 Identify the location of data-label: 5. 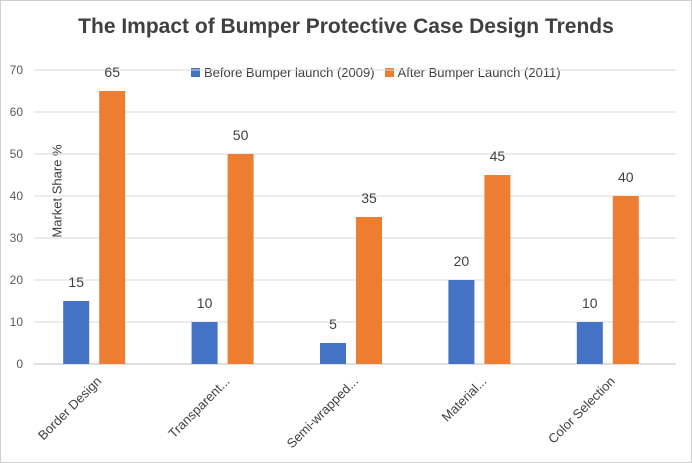
(333, 324).